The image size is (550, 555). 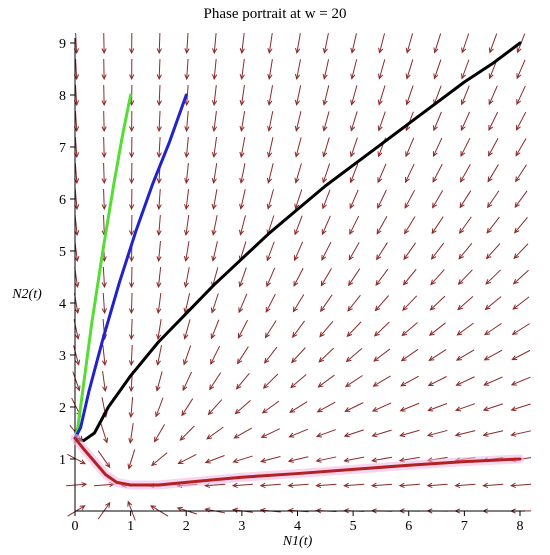 What do you see at coordinates (75, 526) in the screenshot?
I see `x-tick-label: 0` at bounding box center [75, 526].